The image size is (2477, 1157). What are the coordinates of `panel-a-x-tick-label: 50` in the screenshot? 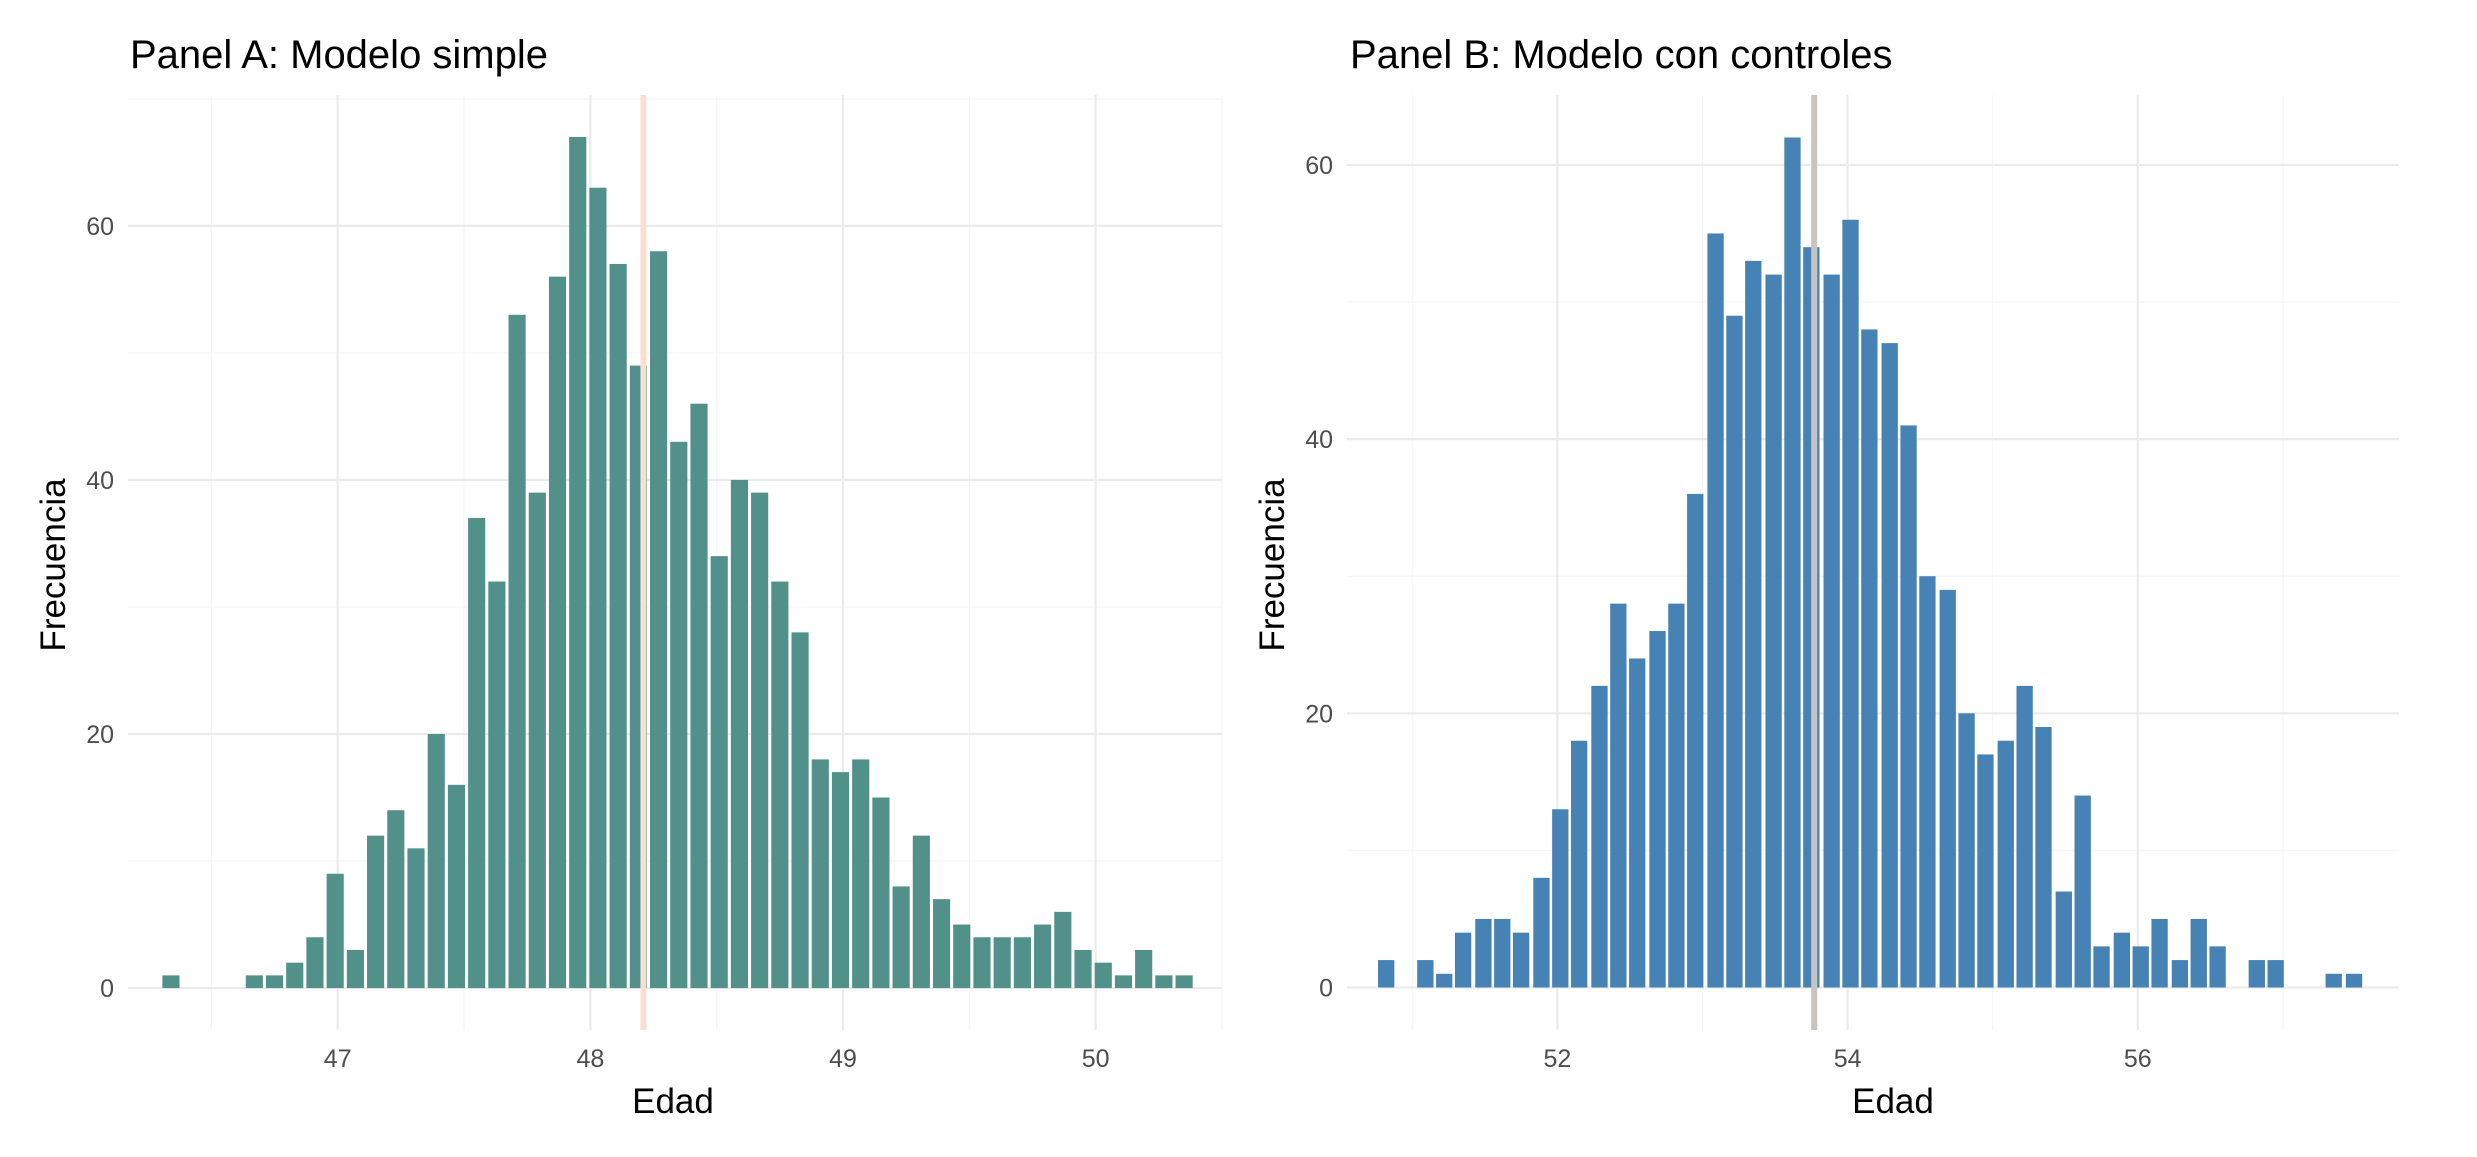 It's located at (1096, 1059).